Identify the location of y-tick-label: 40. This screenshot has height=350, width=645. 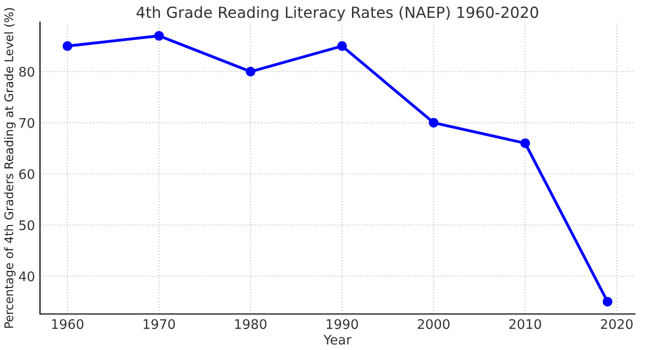
(26, 276).